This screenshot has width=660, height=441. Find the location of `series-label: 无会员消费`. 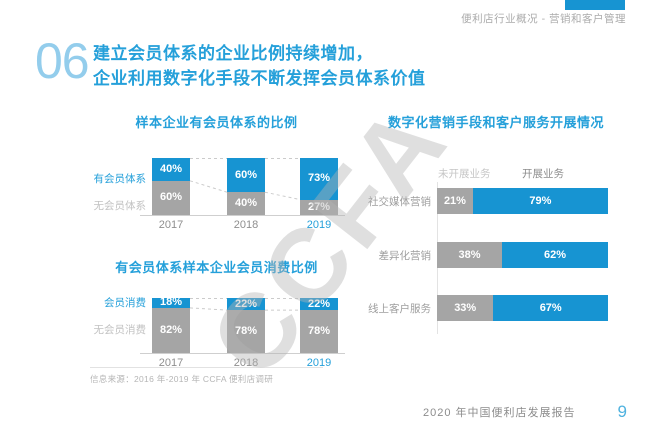

series-label: 无会员消费 is located at coordinates (120, 330).